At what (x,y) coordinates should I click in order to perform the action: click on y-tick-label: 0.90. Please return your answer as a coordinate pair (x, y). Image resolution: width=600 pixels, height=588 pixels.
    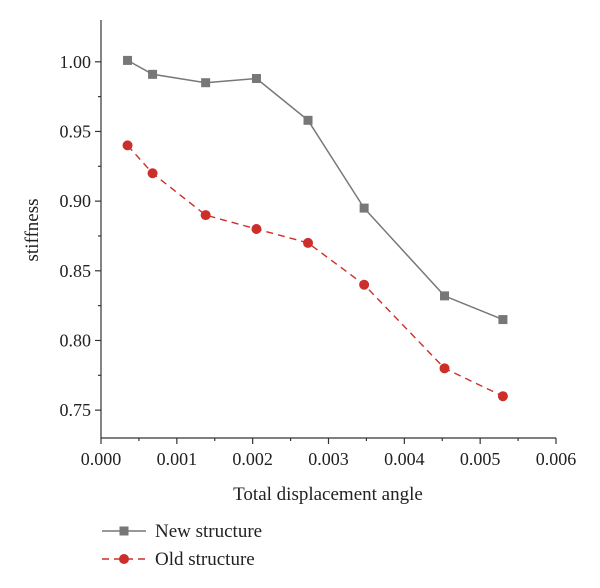
    Looking at the image, I should click on (76, 201).